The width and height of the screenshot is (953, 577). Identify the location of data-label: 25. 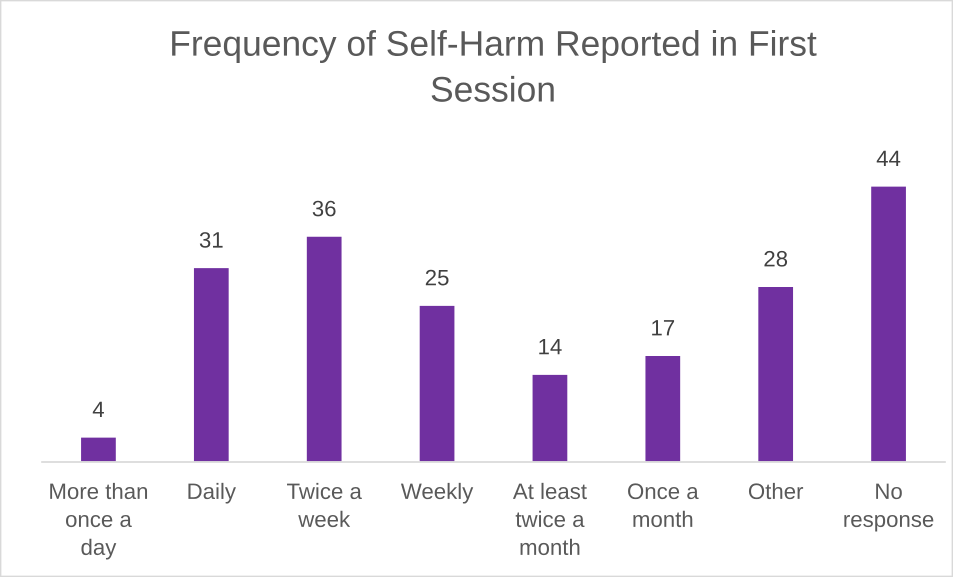
(437, 278).